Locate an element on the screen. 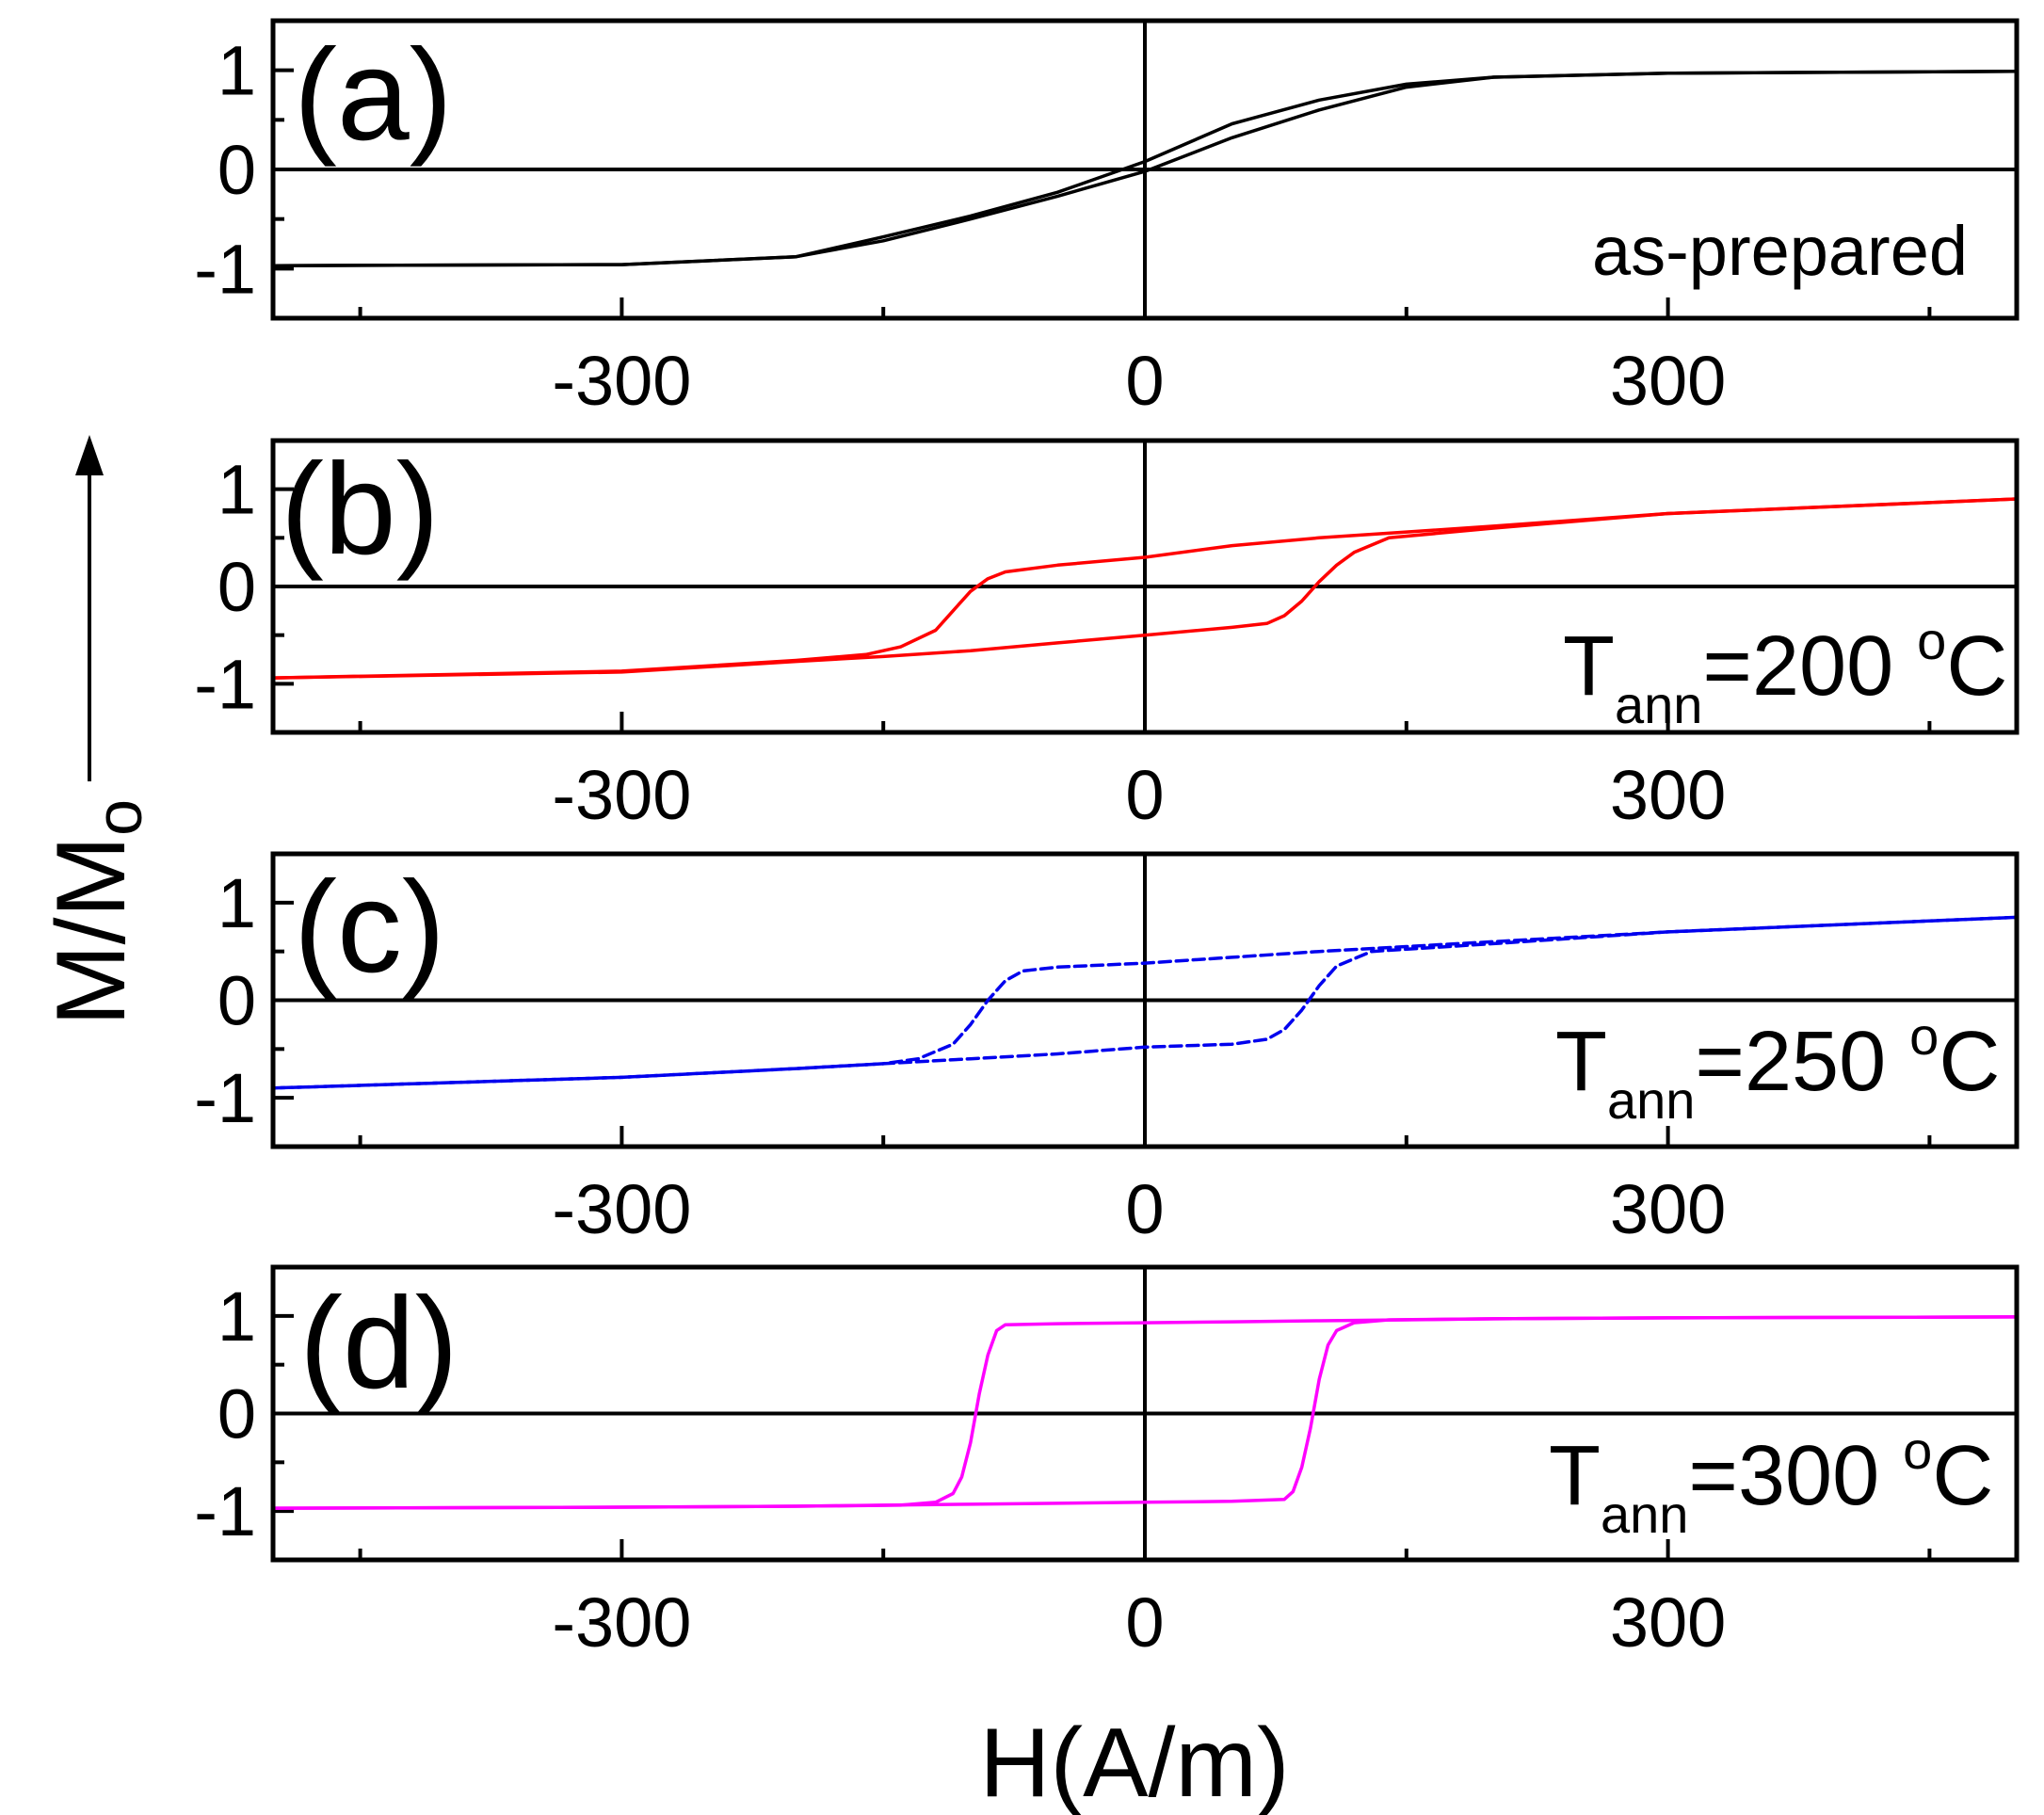 The image size is (2044, 1815). sample-annotation: as-prepared is located at coordinates (1780, 251).